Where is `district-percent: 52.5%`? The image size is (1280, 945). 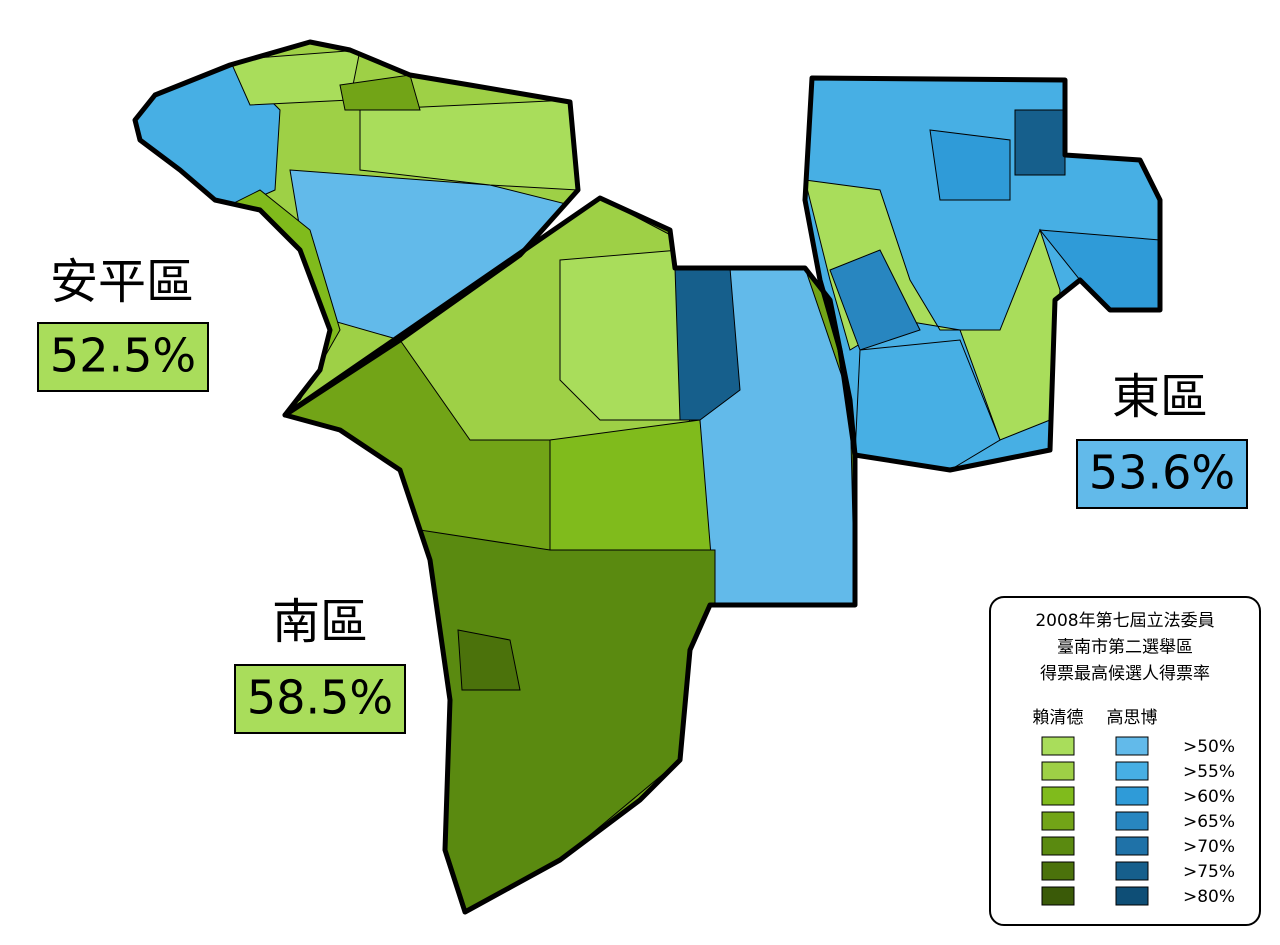
district-percent: 52.5% is located at coordinates (123, 356).